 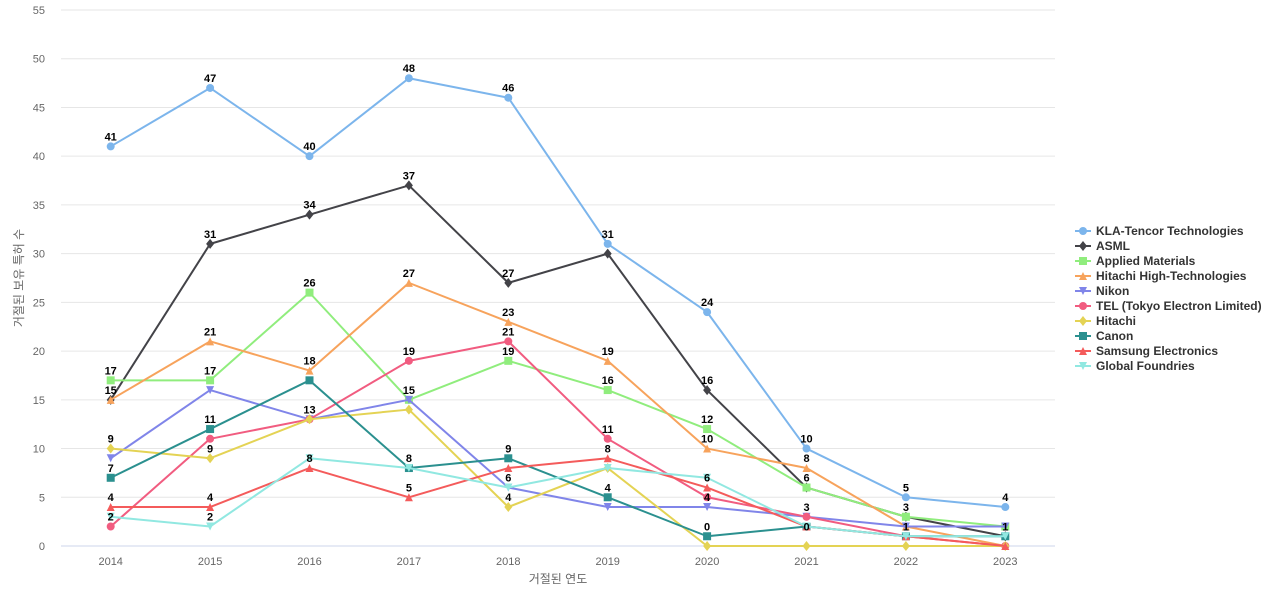 I want to click on x-tick-label: 2021, so click(x=806, y=562).